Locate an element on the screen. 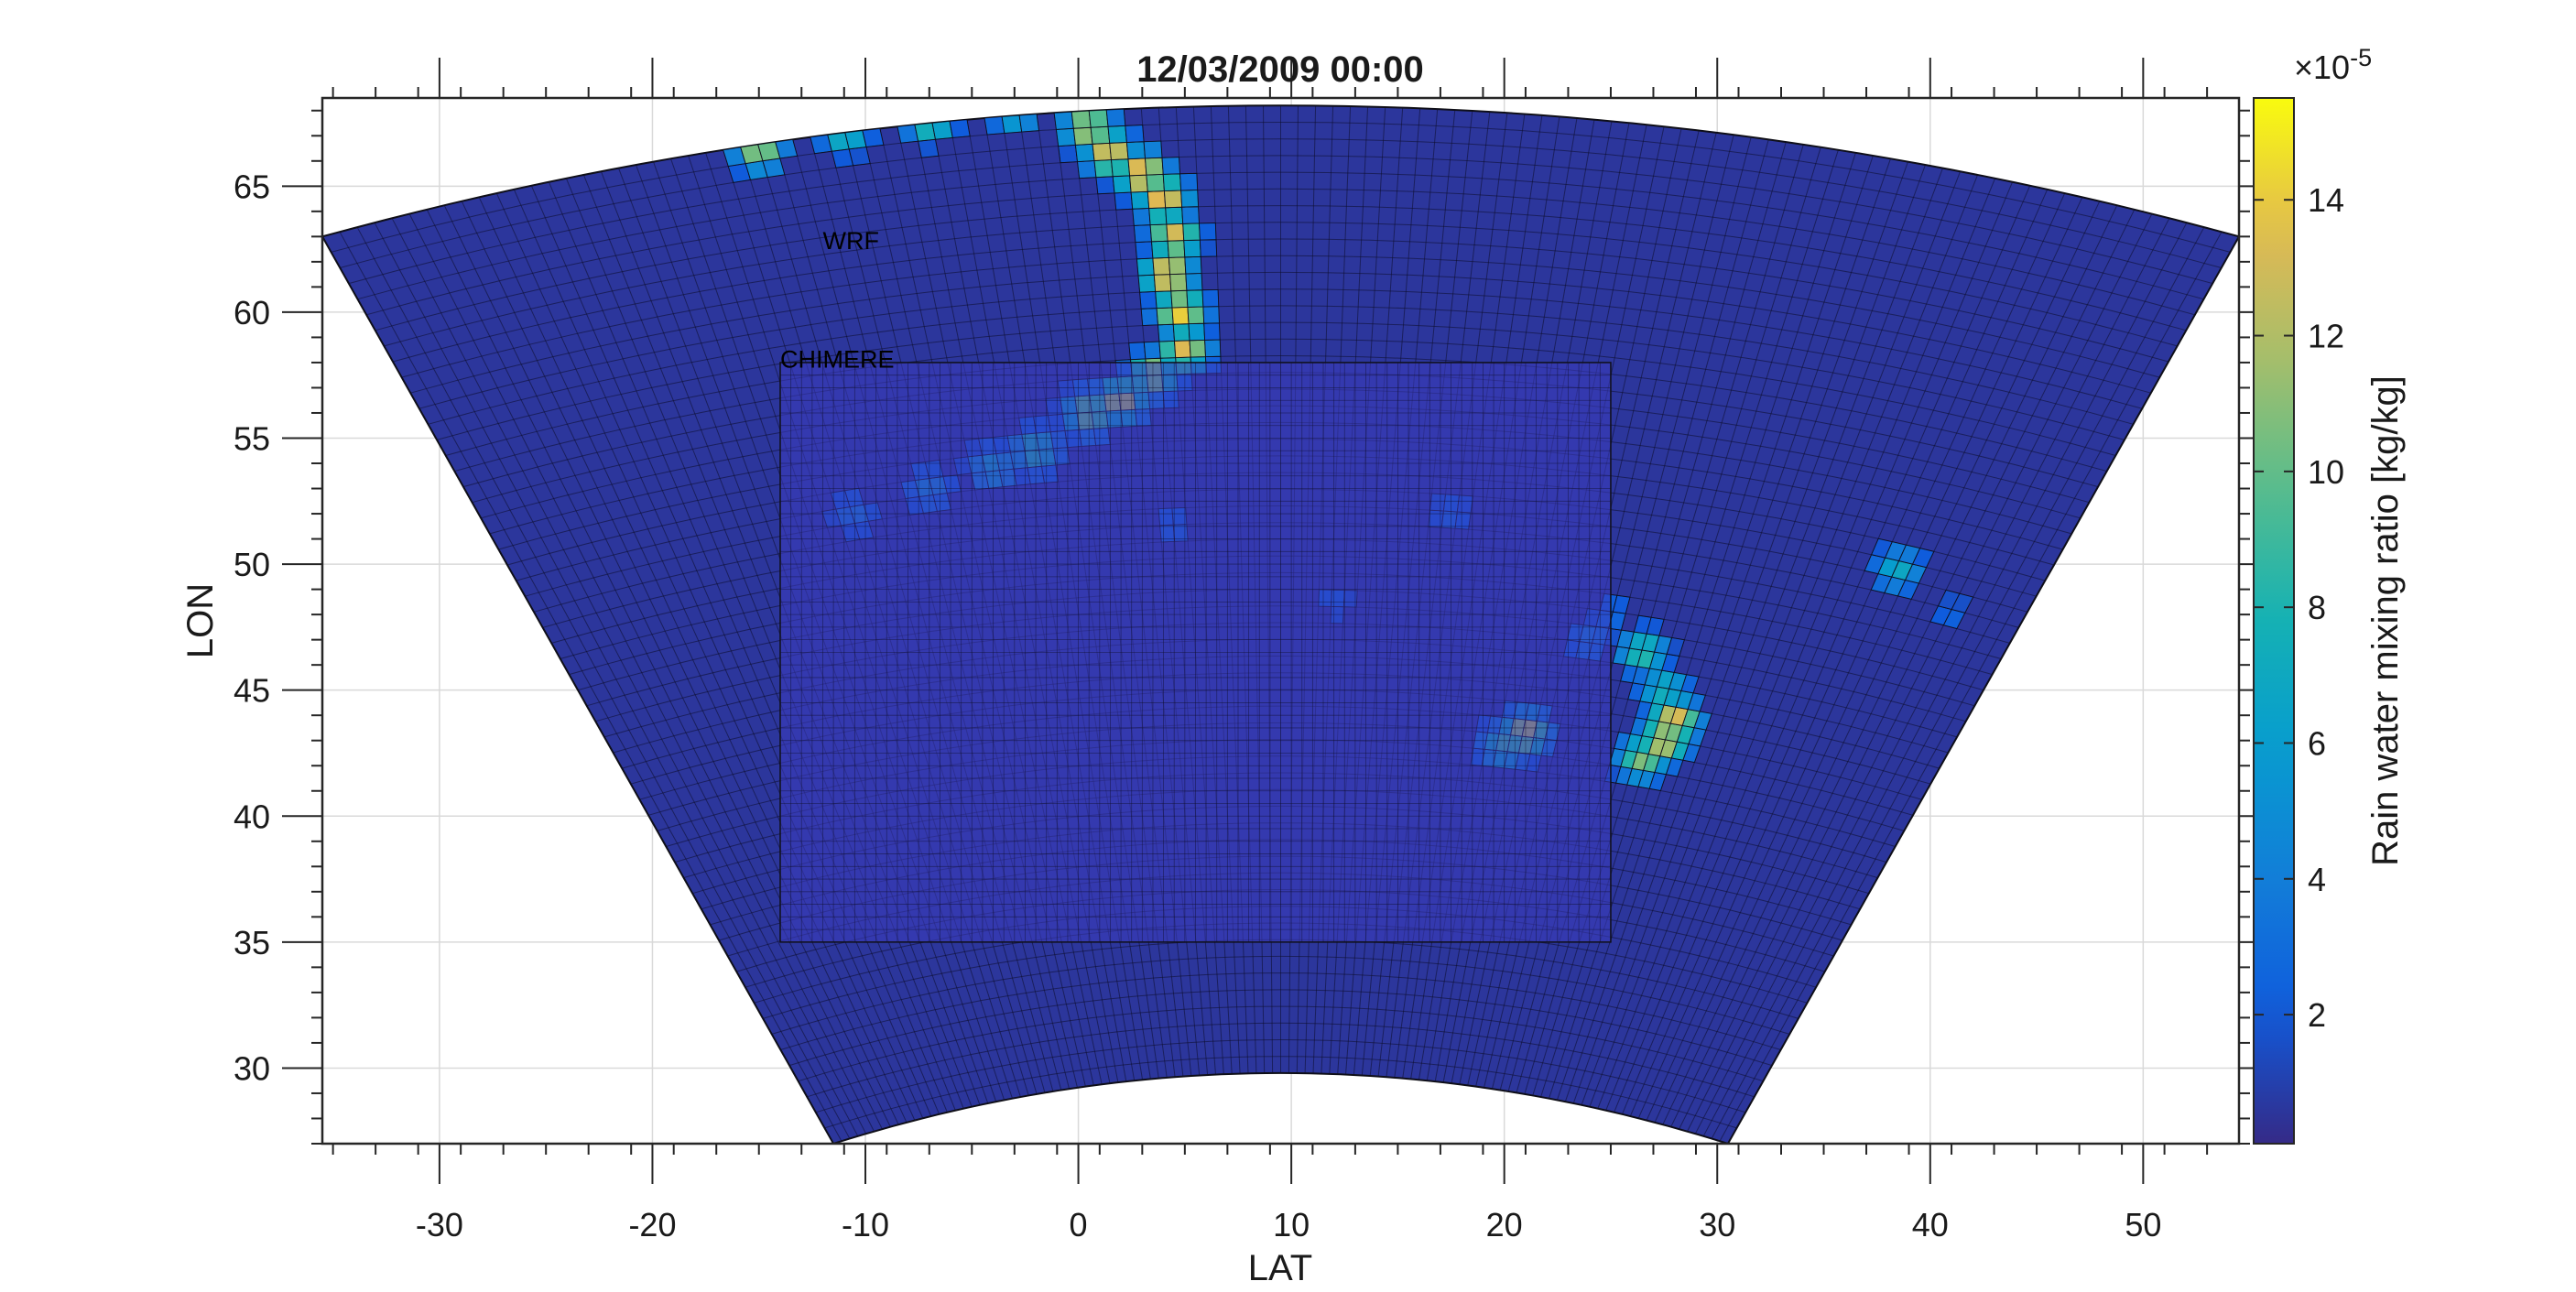 The height and width of the screenshot is (1292, 2576). x-axis-label: LAT is located at coordinates (1280, 1267).